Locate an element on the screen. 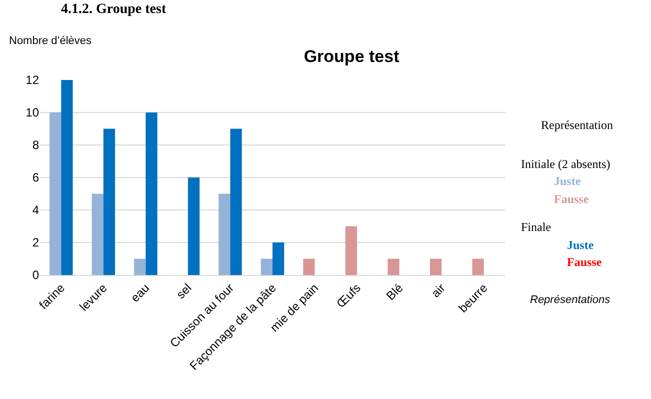 This screenshot has height=399, width=651. text: Fausse is located at coordinates (572, 199).